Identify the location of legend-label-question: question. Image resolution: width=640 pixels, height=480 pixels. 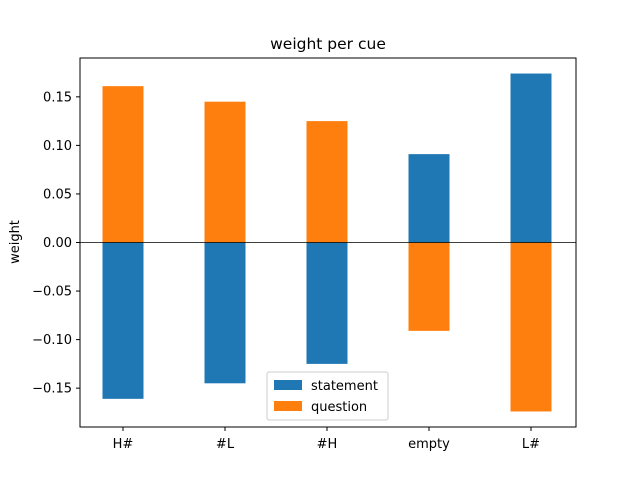
(339, 407).